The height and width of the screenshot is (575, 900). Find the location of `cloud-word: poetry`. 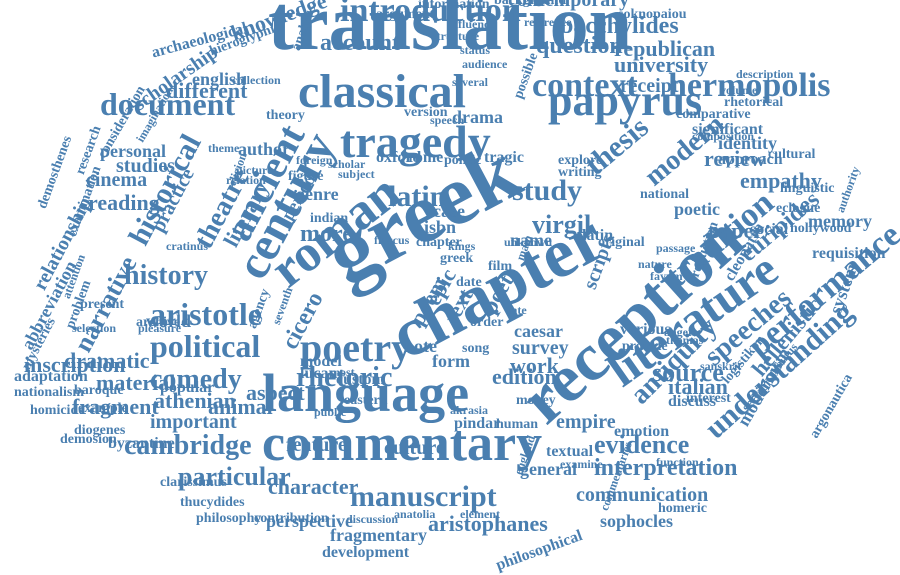

cloud-word: poetry is located at coordinates (356, 347).